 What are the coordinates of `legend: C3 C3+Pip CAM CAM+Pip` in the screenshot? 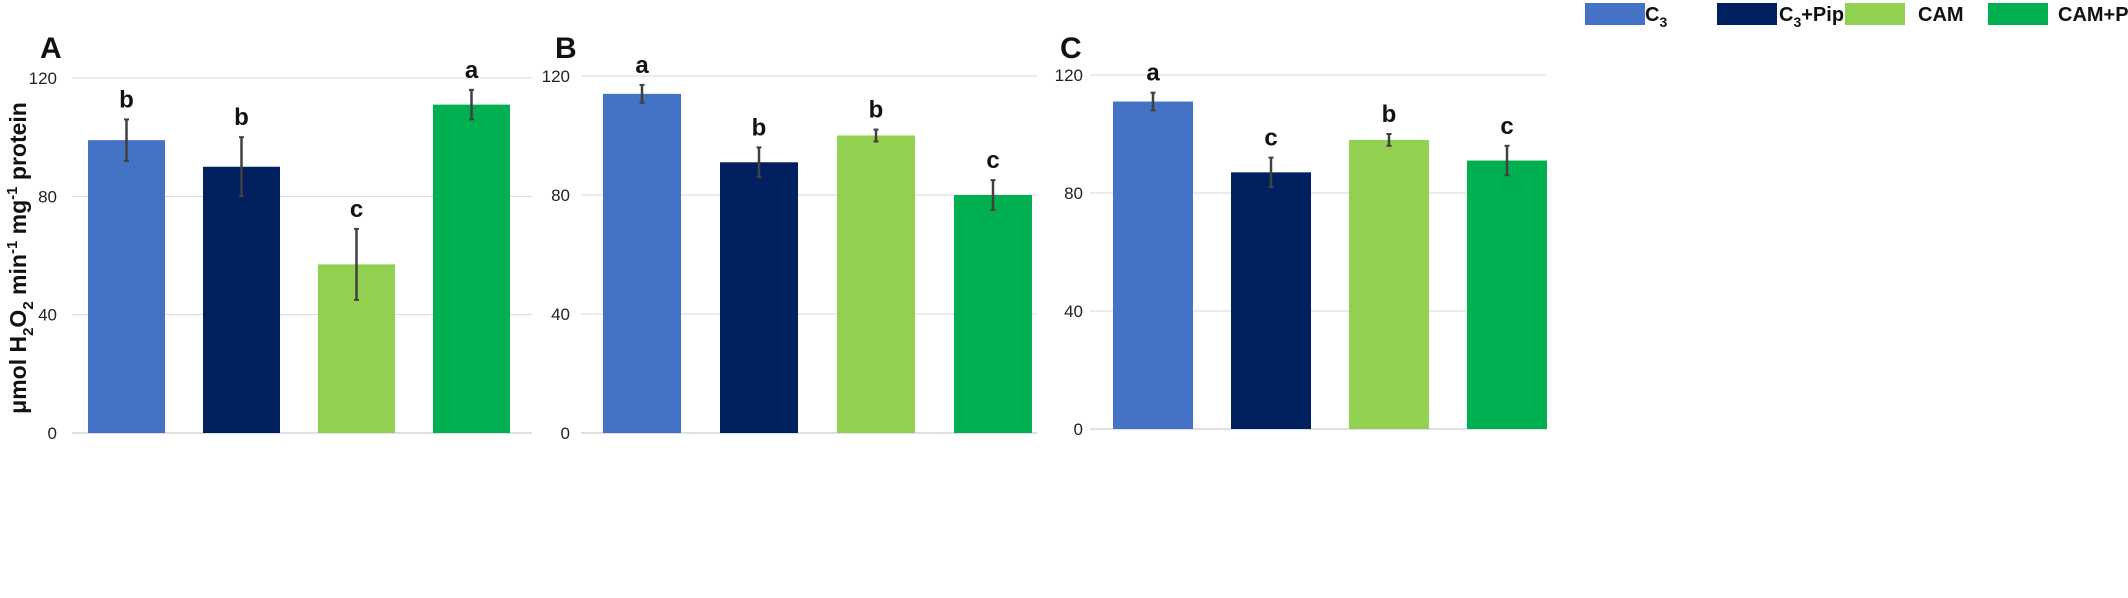 It's located at (1856, 16).